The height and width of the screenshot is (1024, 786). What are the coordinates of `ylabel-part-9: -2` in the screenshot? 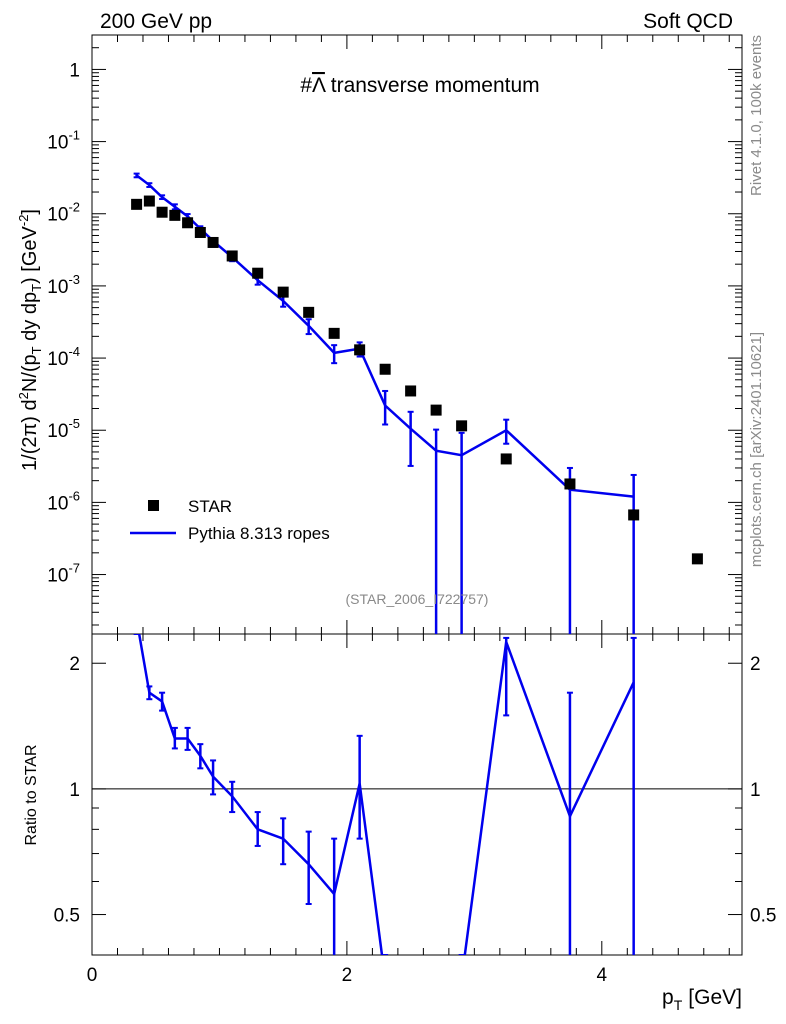 It's located at (23, 221).